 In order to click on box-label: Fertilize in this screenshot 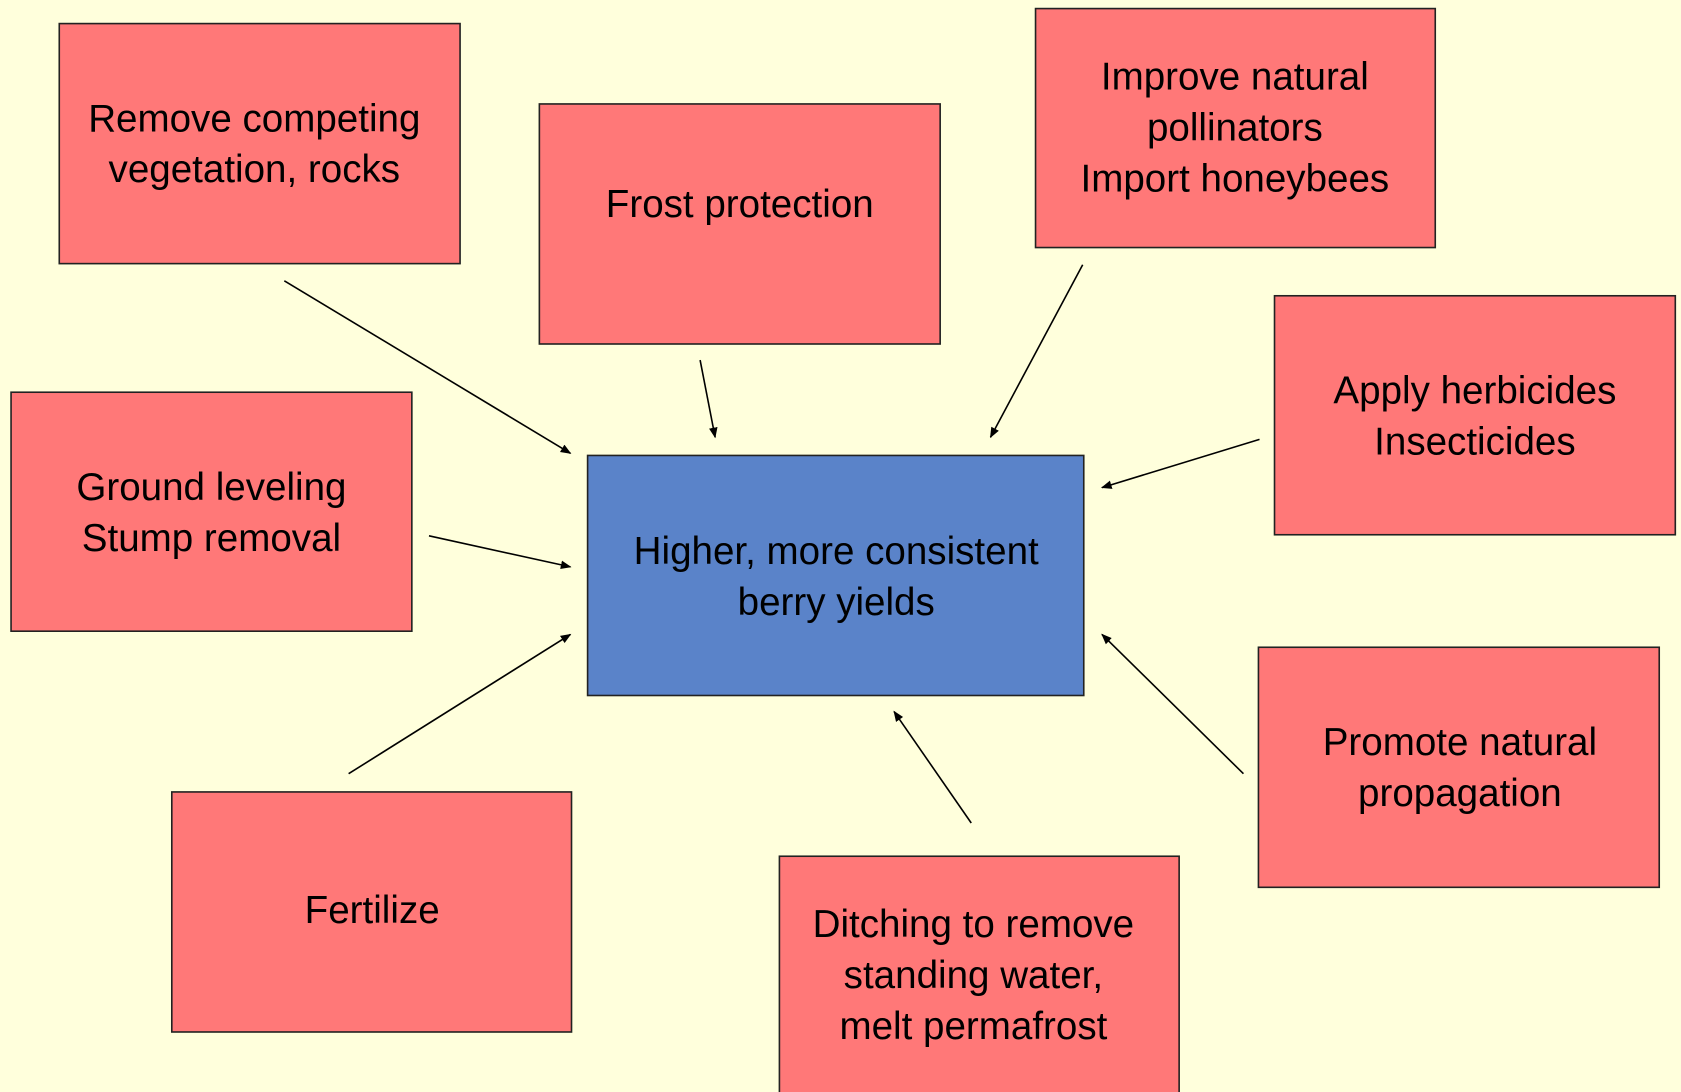, I will do `click(372, 910)`.